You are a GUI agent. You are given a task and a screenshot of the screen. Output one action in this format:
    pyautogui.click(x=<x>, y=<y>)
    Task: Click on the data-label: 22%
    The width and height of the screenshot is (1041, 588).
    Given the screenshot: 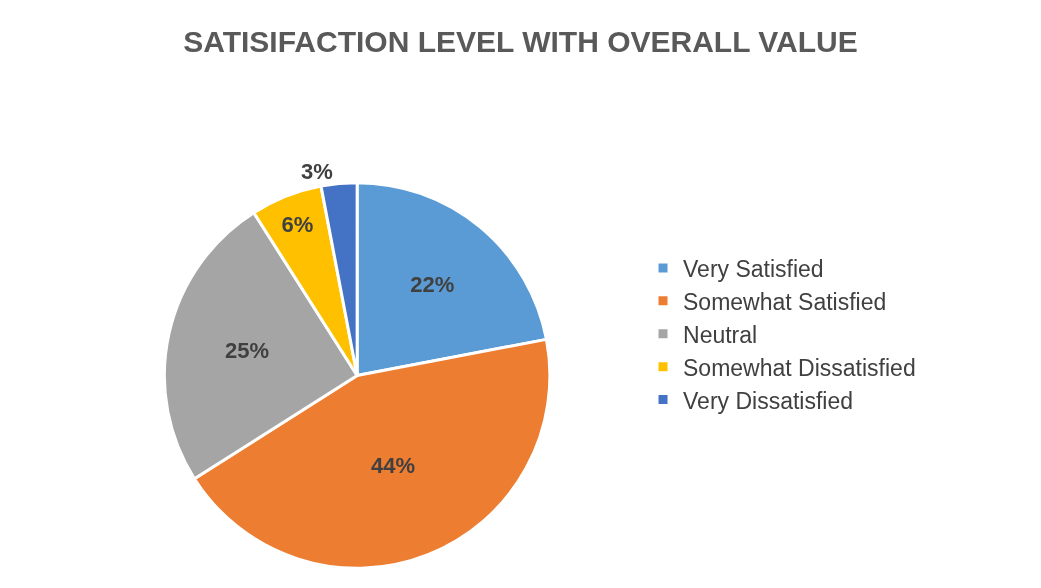 What is the action you would take?
    pyautogui.click(x=432, y=285)
    